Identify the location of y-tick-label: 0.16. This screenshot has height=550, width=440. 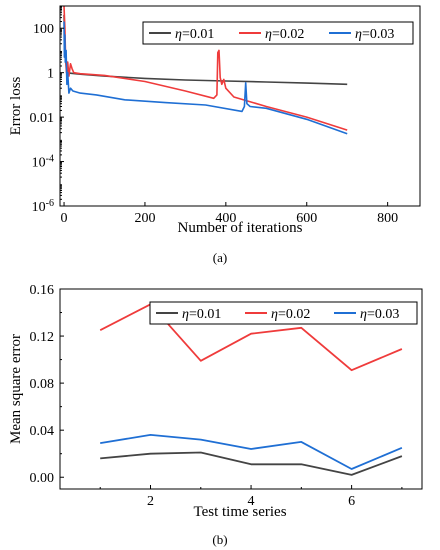
(42, 290).